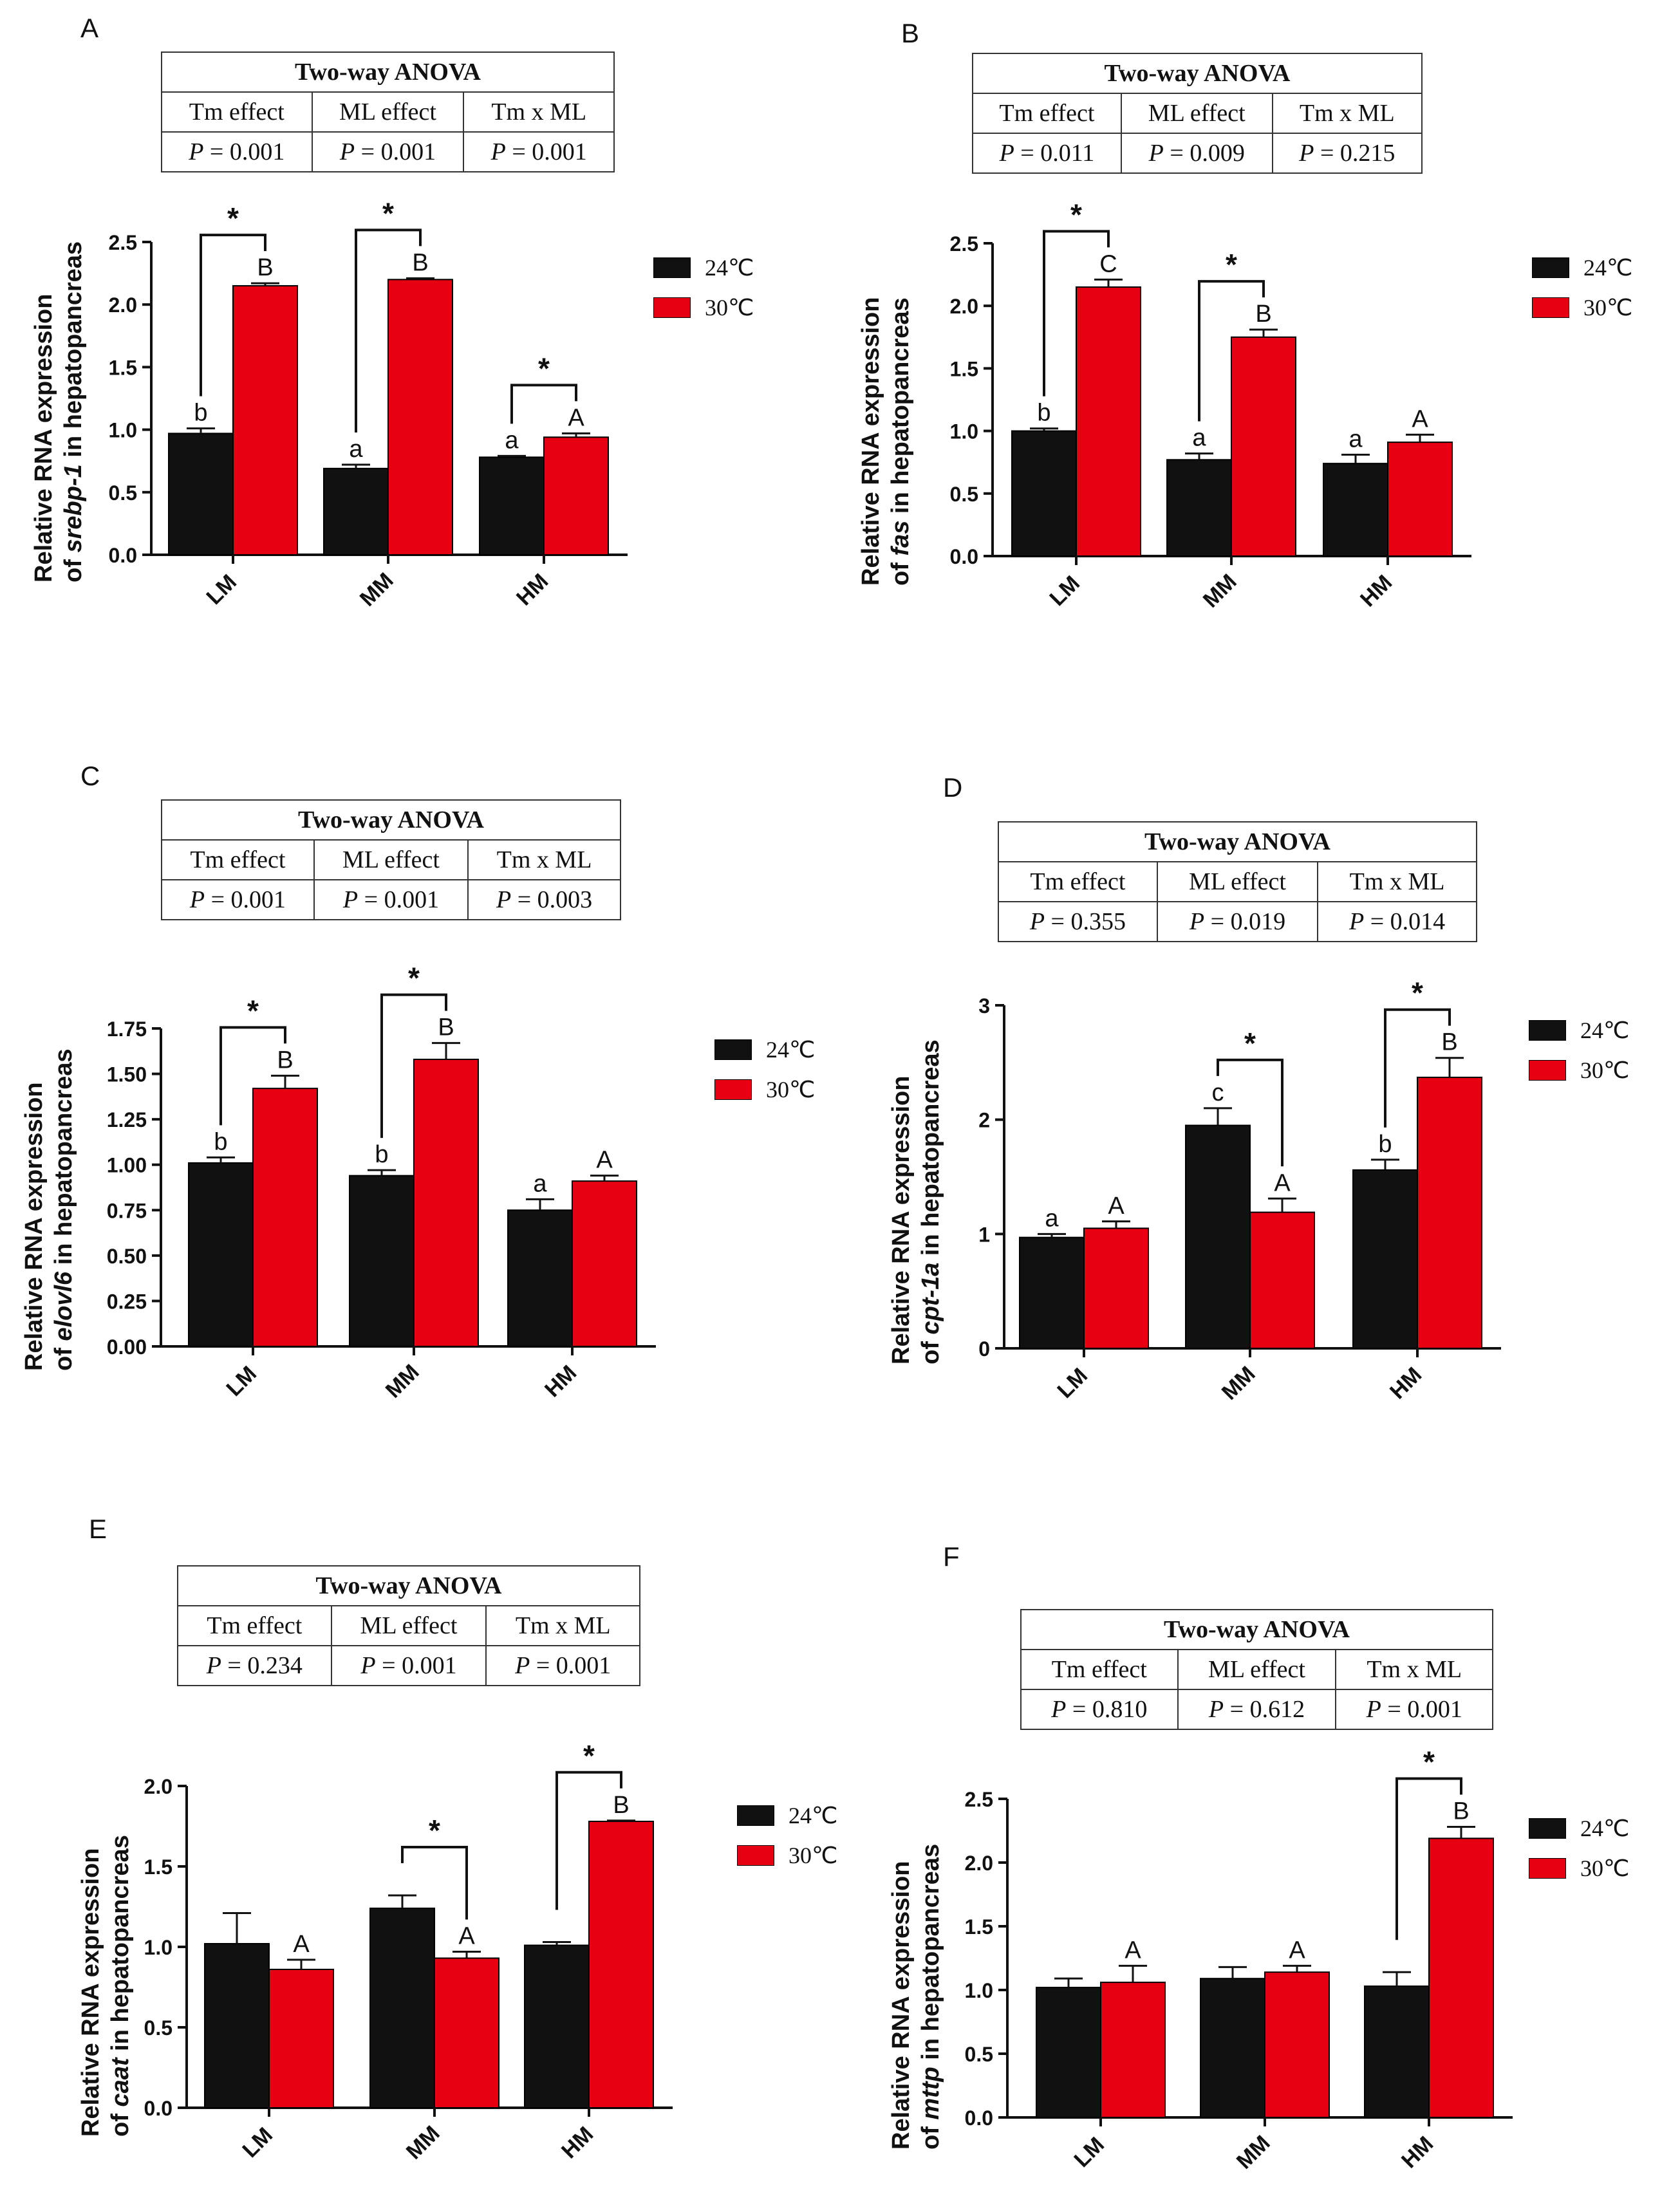  What do you see at coordinates (1218, 1092) in the screenshot?
I see `significance-letter: c` at bounding box center [1218, 1092].